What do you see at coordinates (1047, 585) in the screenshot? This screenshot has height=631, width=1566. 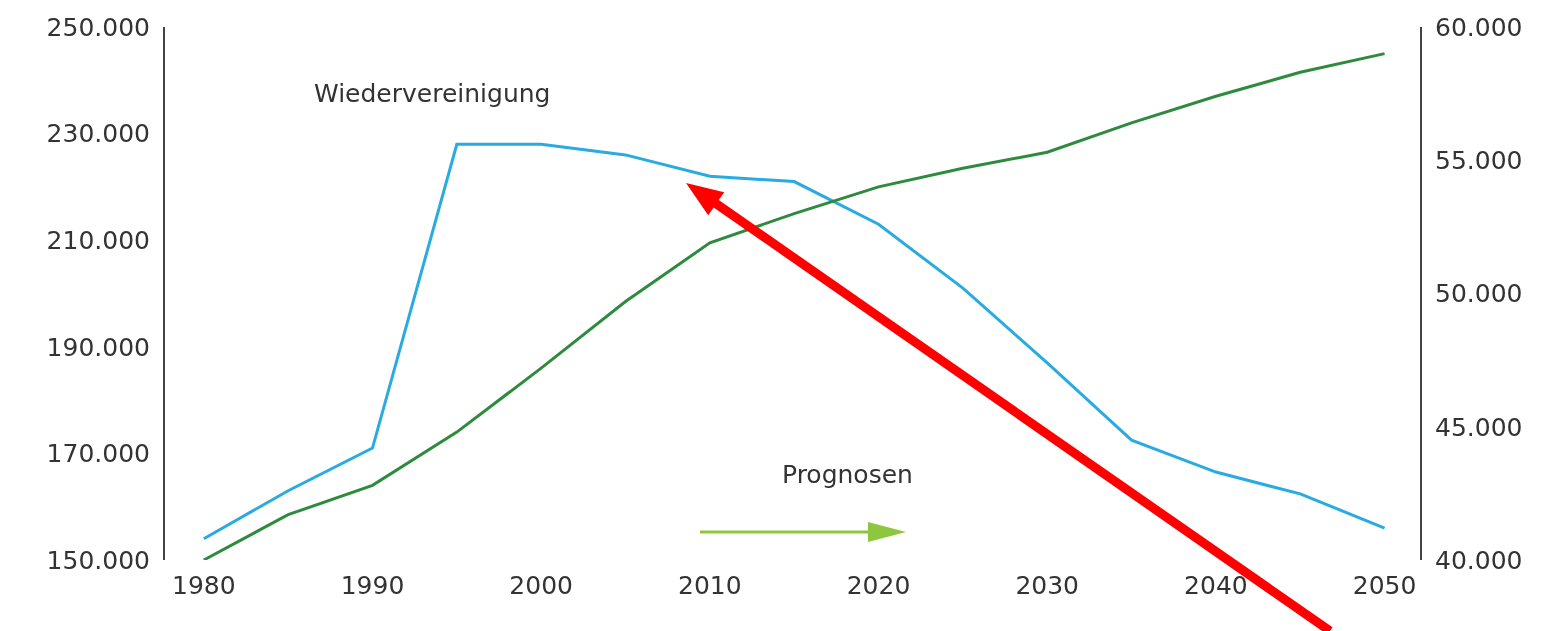 I see `x-tick-label: 2030` at bounding box center [1047, 585].